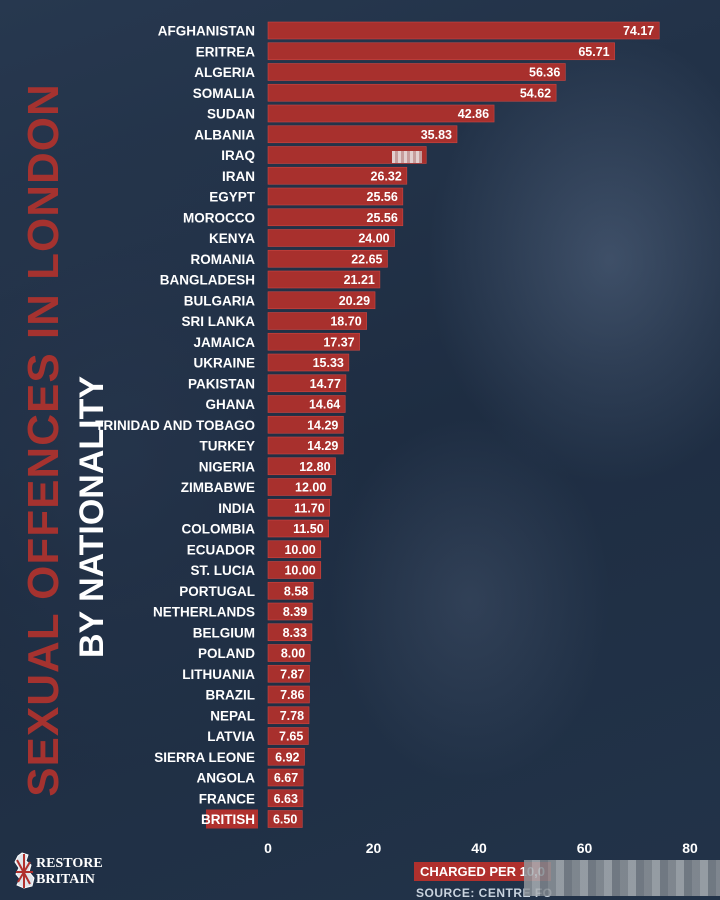 The image size is (720, 900). Describe the element at coordinates (217, 591) in the screenshot. I see `category-label: PORTUGAL` at that location.